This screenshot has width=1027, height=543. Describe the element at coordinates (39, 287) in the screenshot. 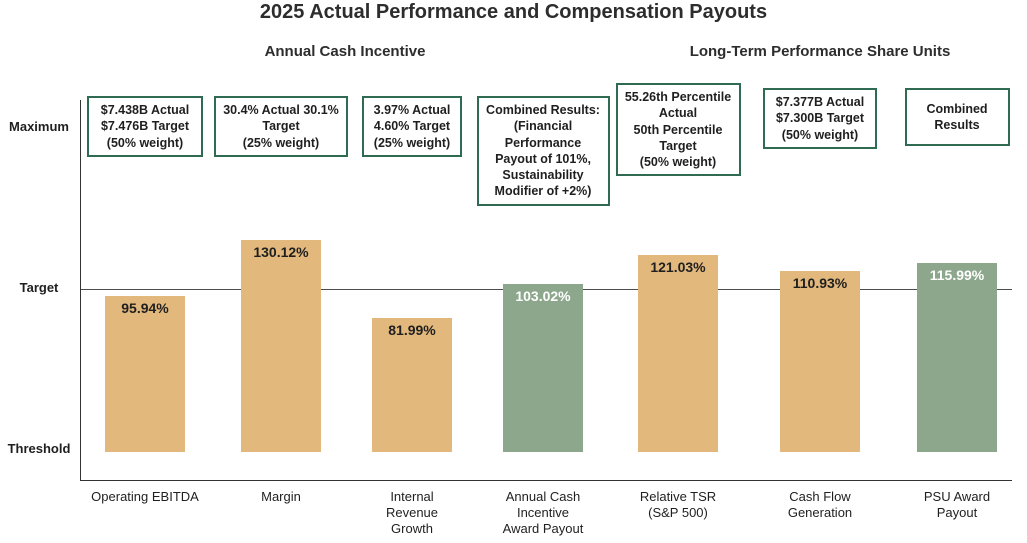

I see `y-axis-label-target: Target` at that location.